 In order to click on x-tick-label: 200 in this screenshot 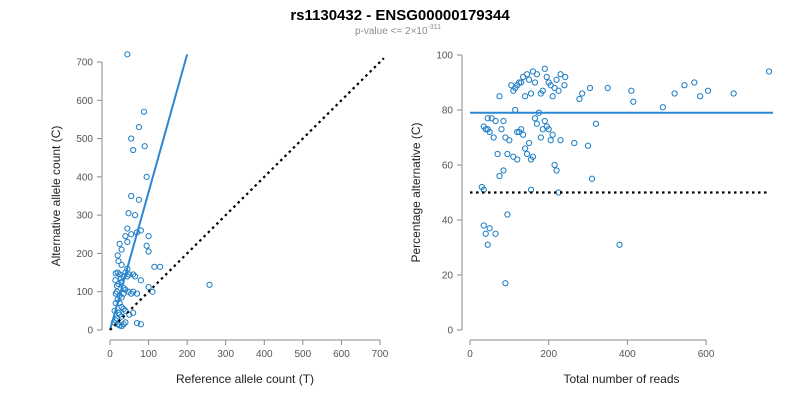, I will do `click(187, 354)`.